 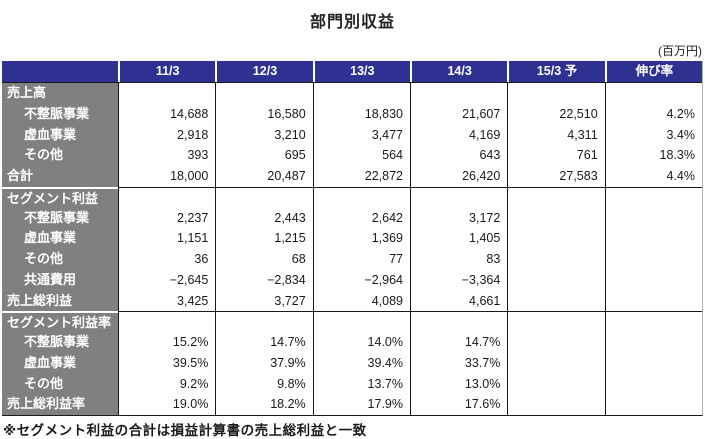 What do you see at coordinates (167, 342) in the screenshot?
I see `cell-value: 15.2%` at bounding box center [167, 342].